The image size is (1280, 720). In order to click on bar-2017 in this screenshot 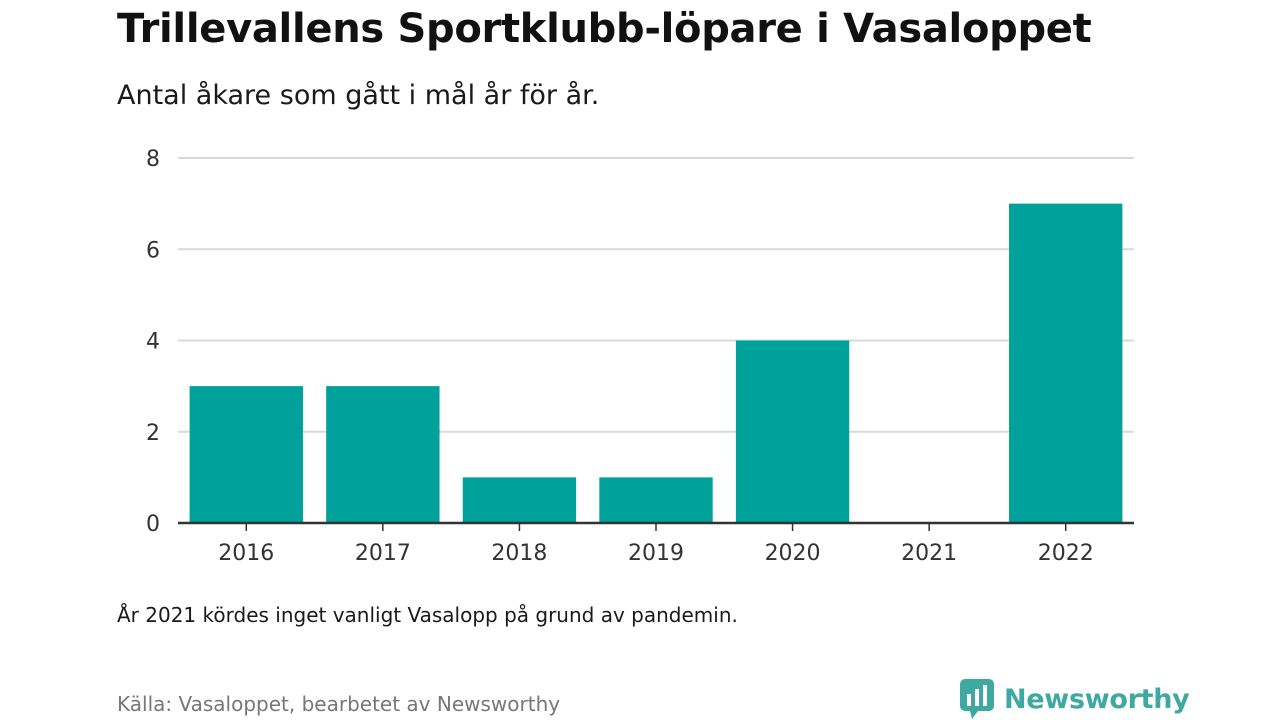, I will do `click(383, 454)`.